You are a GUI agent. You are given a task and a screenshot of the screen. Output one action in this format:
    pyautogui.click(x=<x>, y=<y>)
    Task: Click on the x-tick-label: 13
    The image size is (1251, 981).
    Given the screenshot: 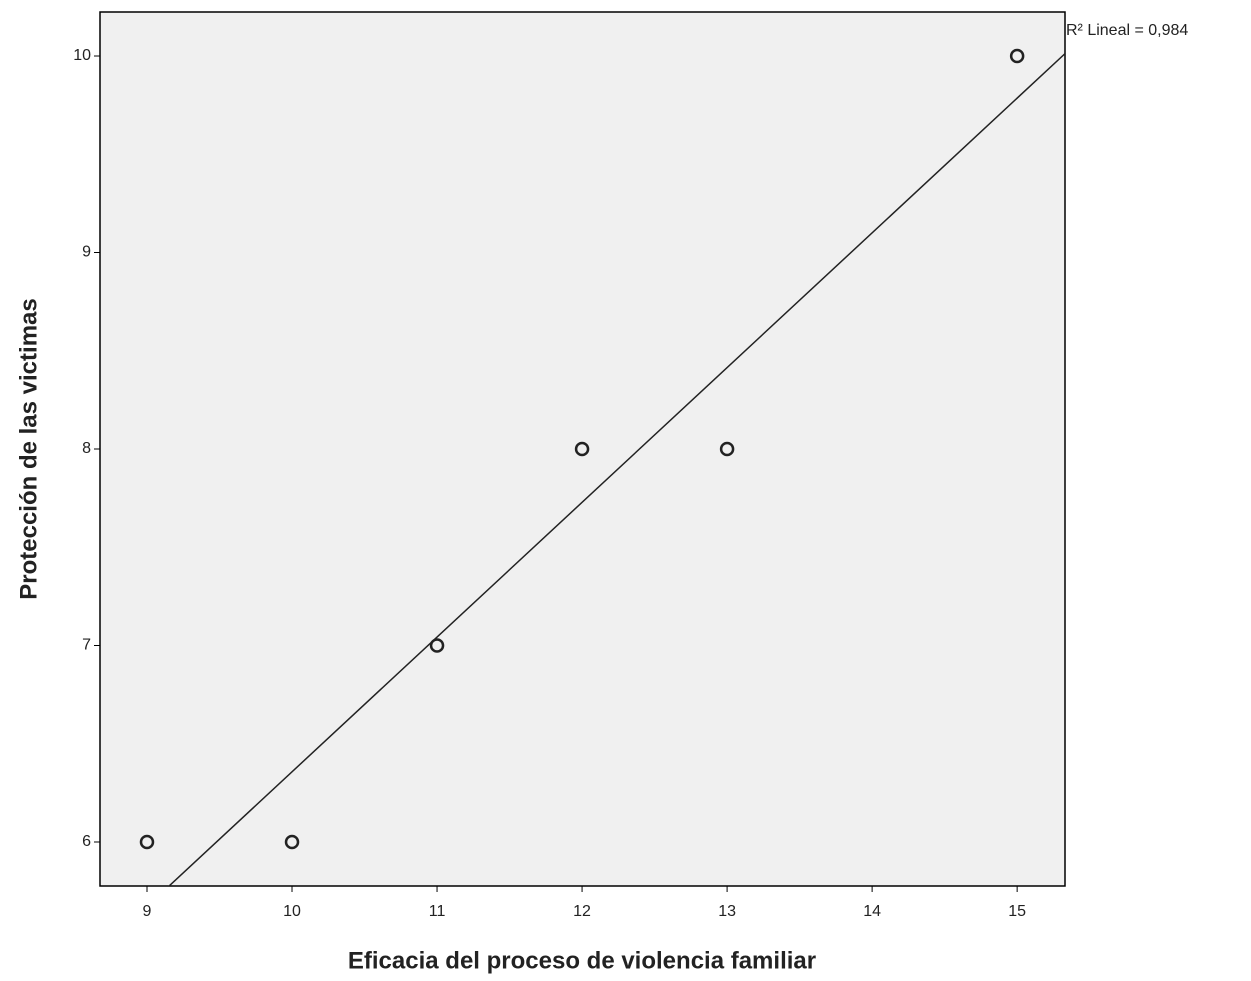 What is the action you would take?
    pyautogui.click(x=727, y=911)
    